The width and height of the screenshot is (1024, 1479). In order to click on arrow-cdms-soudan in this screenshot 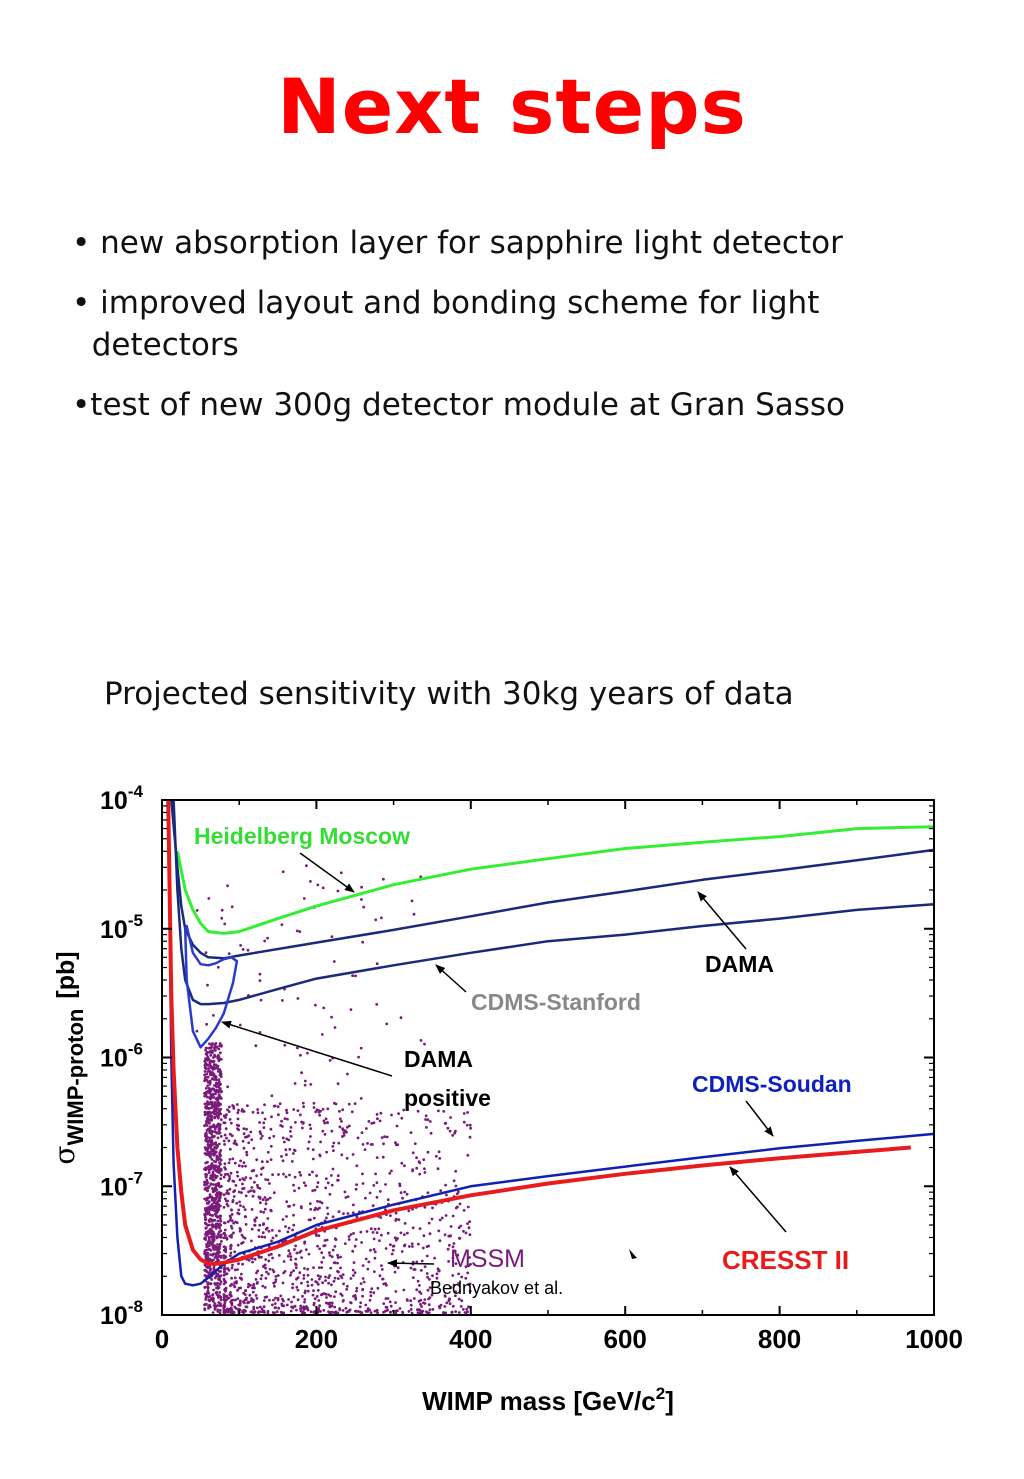, I will do `click(759, 1118)`.